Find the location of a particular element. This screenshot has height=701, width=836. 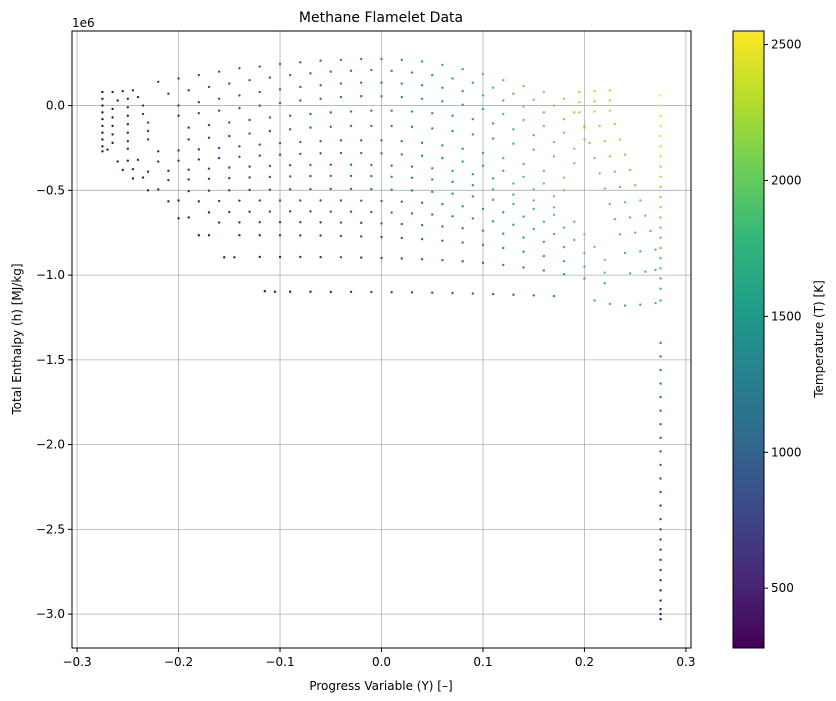

x-tick-label-1: −0.2 is located at coordinates (178, 662).